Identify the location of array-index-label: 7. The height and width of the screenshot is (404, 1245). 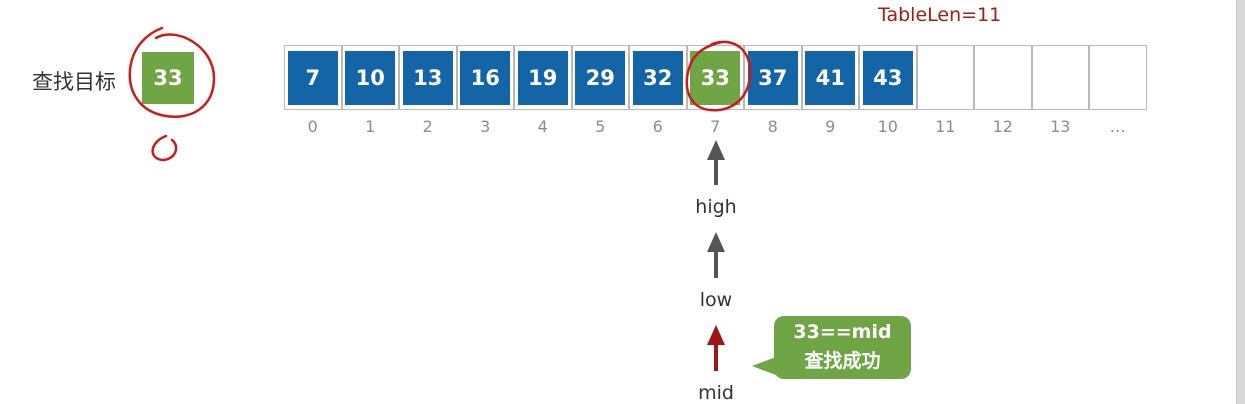
(715, 126).